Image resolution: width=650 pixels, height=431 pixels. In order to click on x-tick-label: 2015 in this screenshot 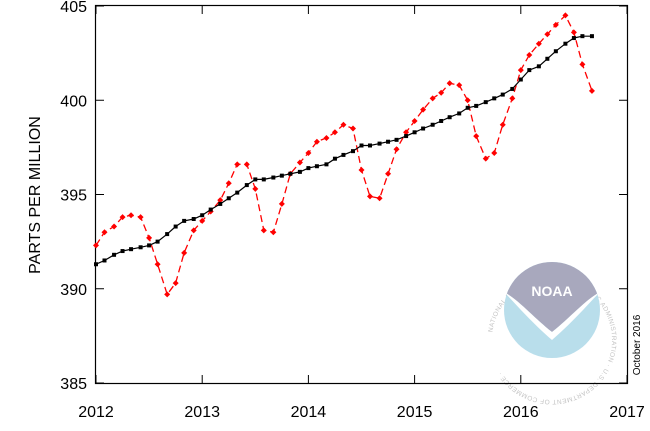, I will do `click(415, 412)`.